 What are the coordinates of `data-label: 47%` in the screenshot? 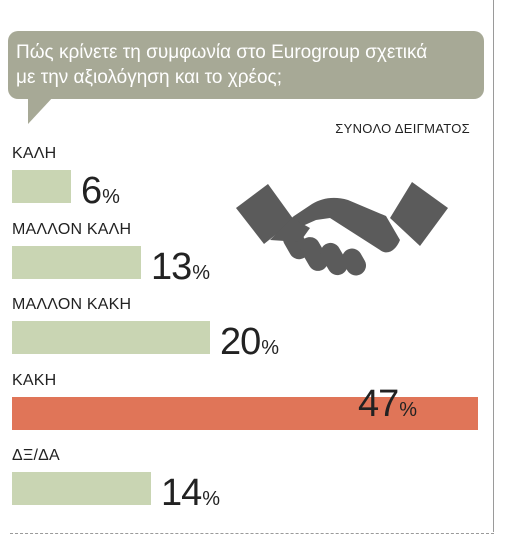 It's located at (387, 404).